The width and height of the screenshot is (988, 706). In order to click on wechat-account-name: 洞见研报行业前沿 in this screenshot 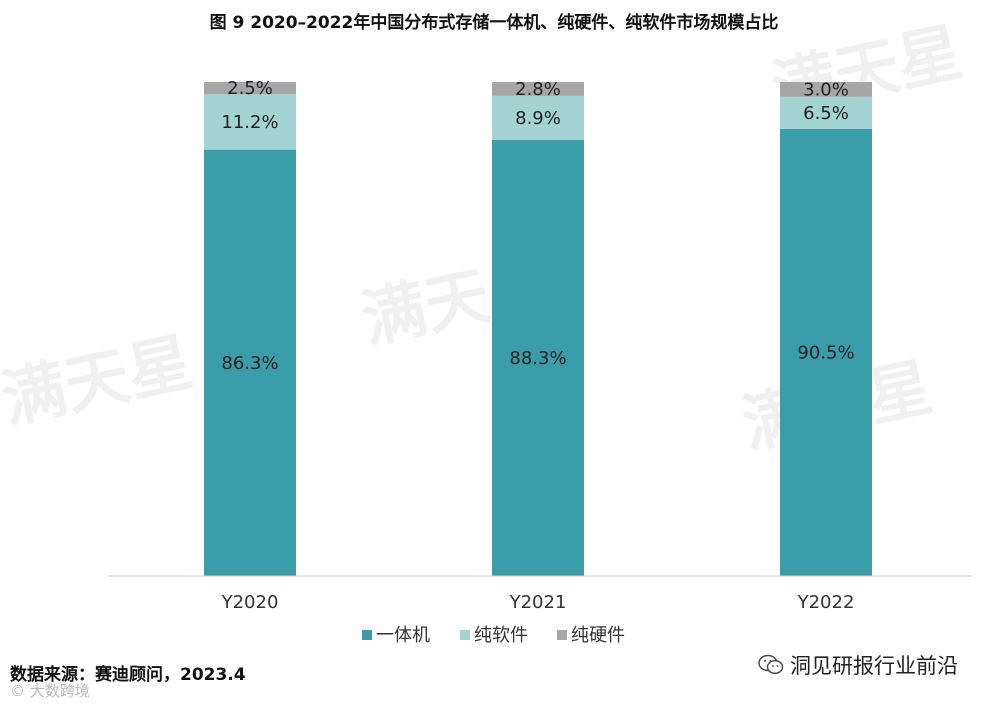, I will do `click(874, 666)`.